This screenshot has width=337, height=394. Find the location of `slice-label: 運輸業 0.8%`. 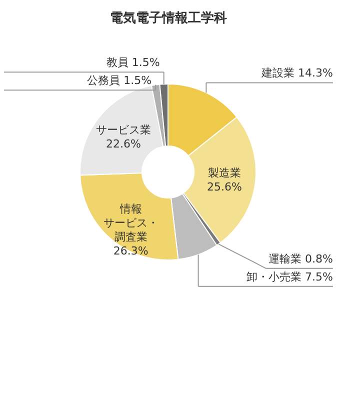

slice-label: 運輸業 0.8% is located at coordinates (300, 259).